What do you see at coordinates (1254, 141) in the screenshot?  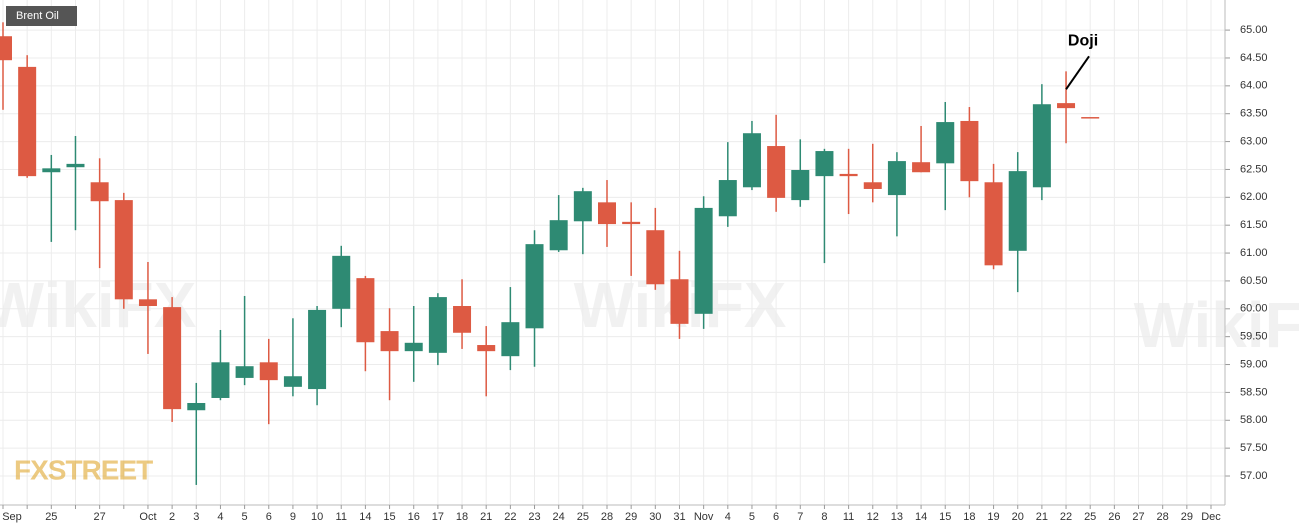 I see `y-tick-label: 63.00` at bounding box center [1254, 141].